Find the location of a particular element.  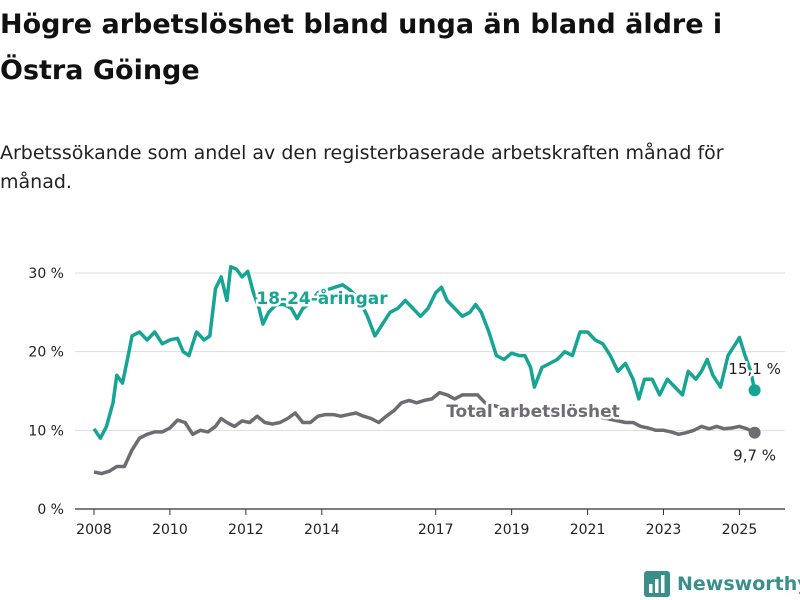

bar-chart-logo-icon is located at coordinates (657, 584).